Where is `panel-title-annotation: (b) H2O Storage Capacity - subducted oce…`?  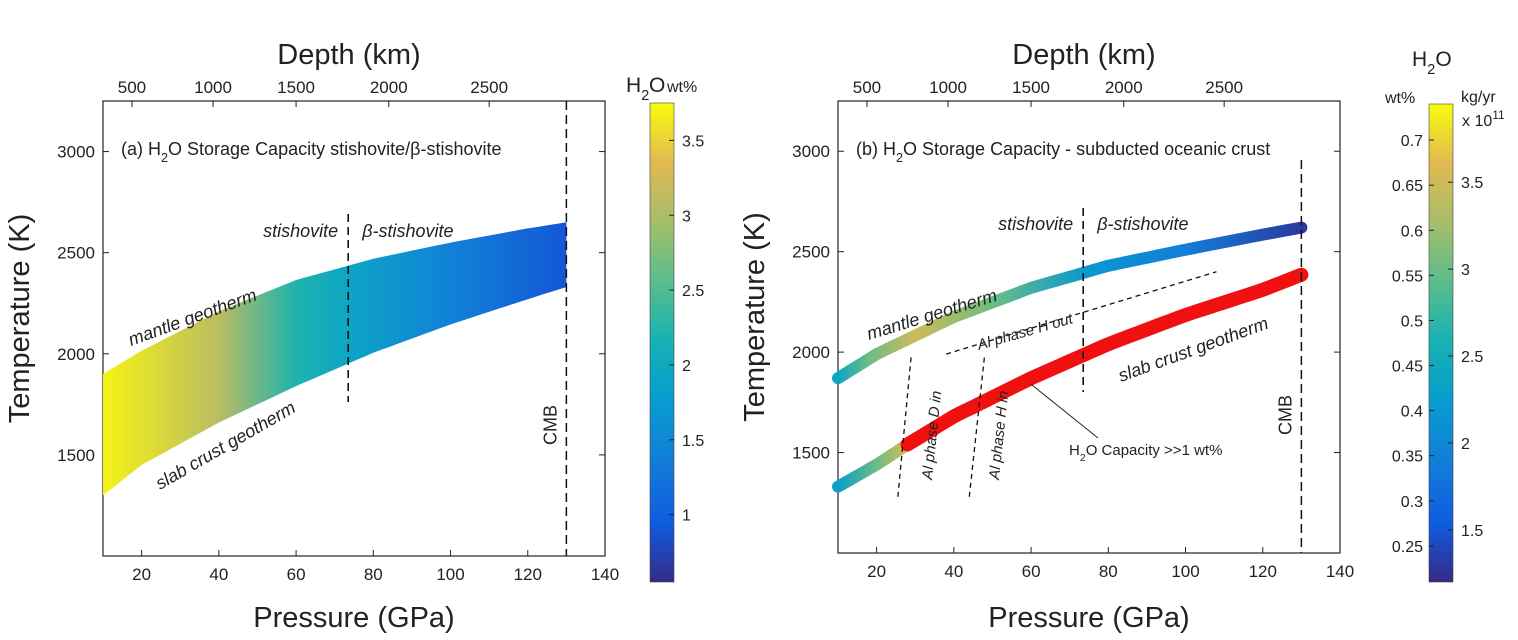
panel-title-annotation: (b) H2O Storage Capacity - subducted oce… is located at coordinates (1063, 152).